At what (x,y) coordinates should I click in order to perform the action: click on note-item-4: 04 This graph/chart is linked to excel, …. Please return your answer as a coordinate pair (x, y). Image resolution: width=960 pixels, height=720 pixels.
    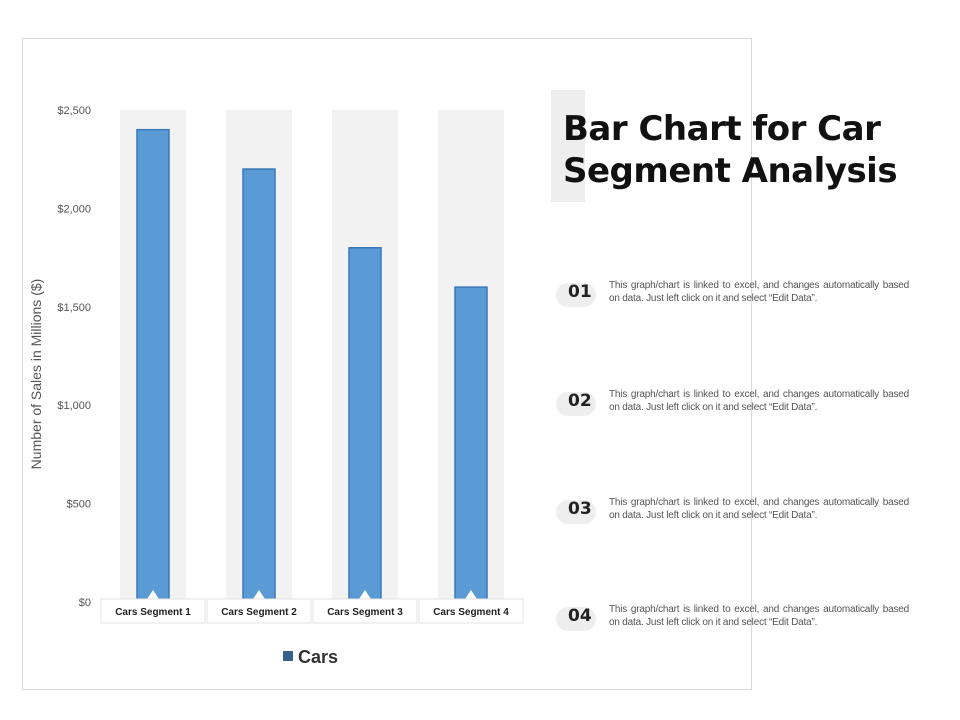
    Looking at the image, I should click on (732, 621).